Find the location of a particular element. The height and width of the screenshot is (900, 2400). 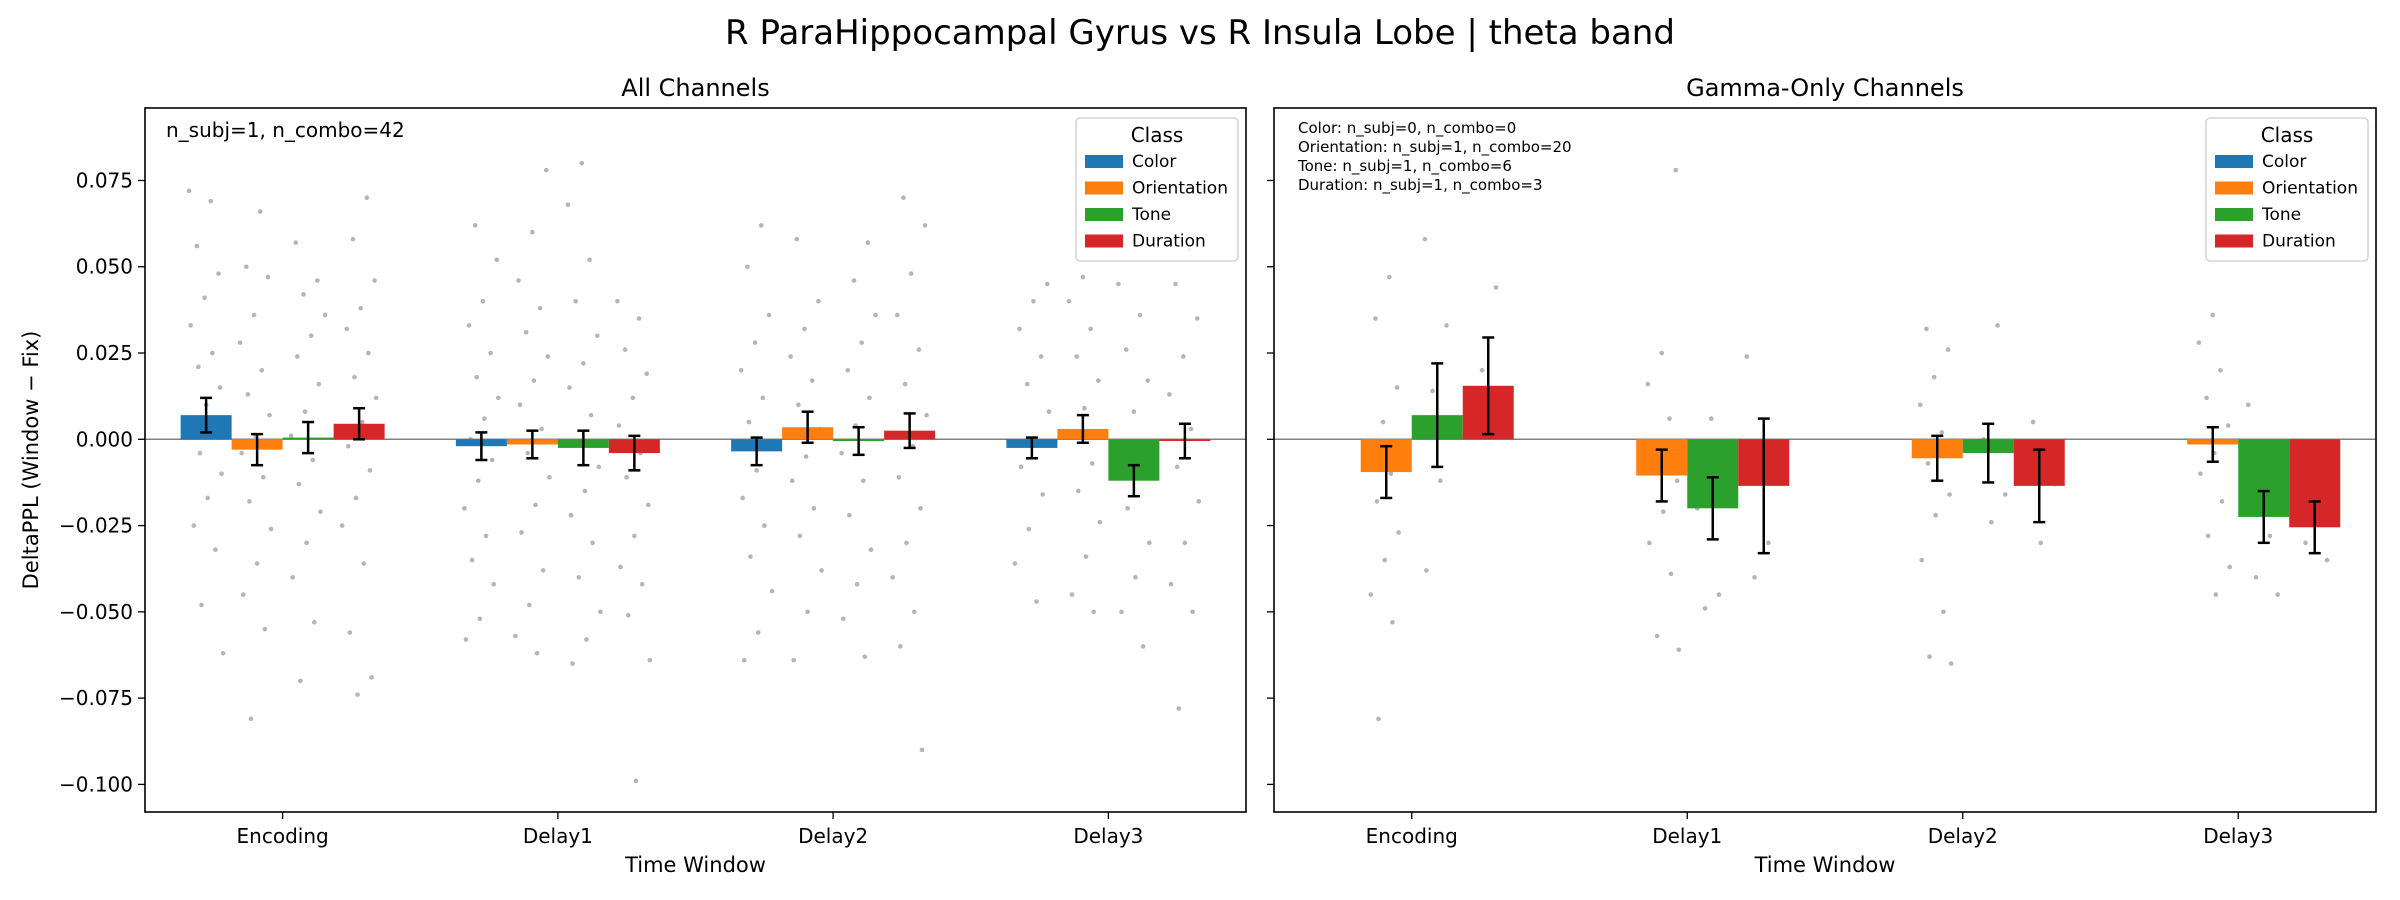

legend-entry-orientation: Orientation is located at coordinates (2310, 189).